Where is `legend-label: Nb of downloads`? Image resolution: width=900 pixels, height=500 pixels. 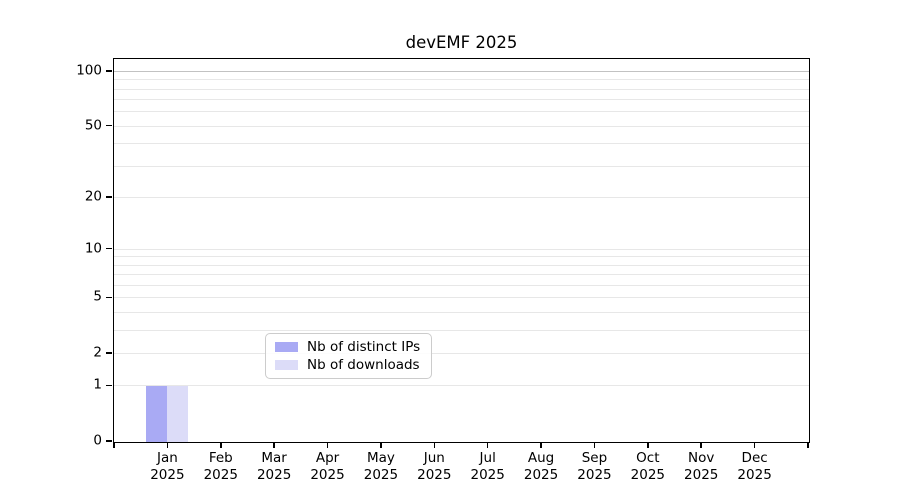
legend-label: Nb of downloads is located at coordinates (363, 365).